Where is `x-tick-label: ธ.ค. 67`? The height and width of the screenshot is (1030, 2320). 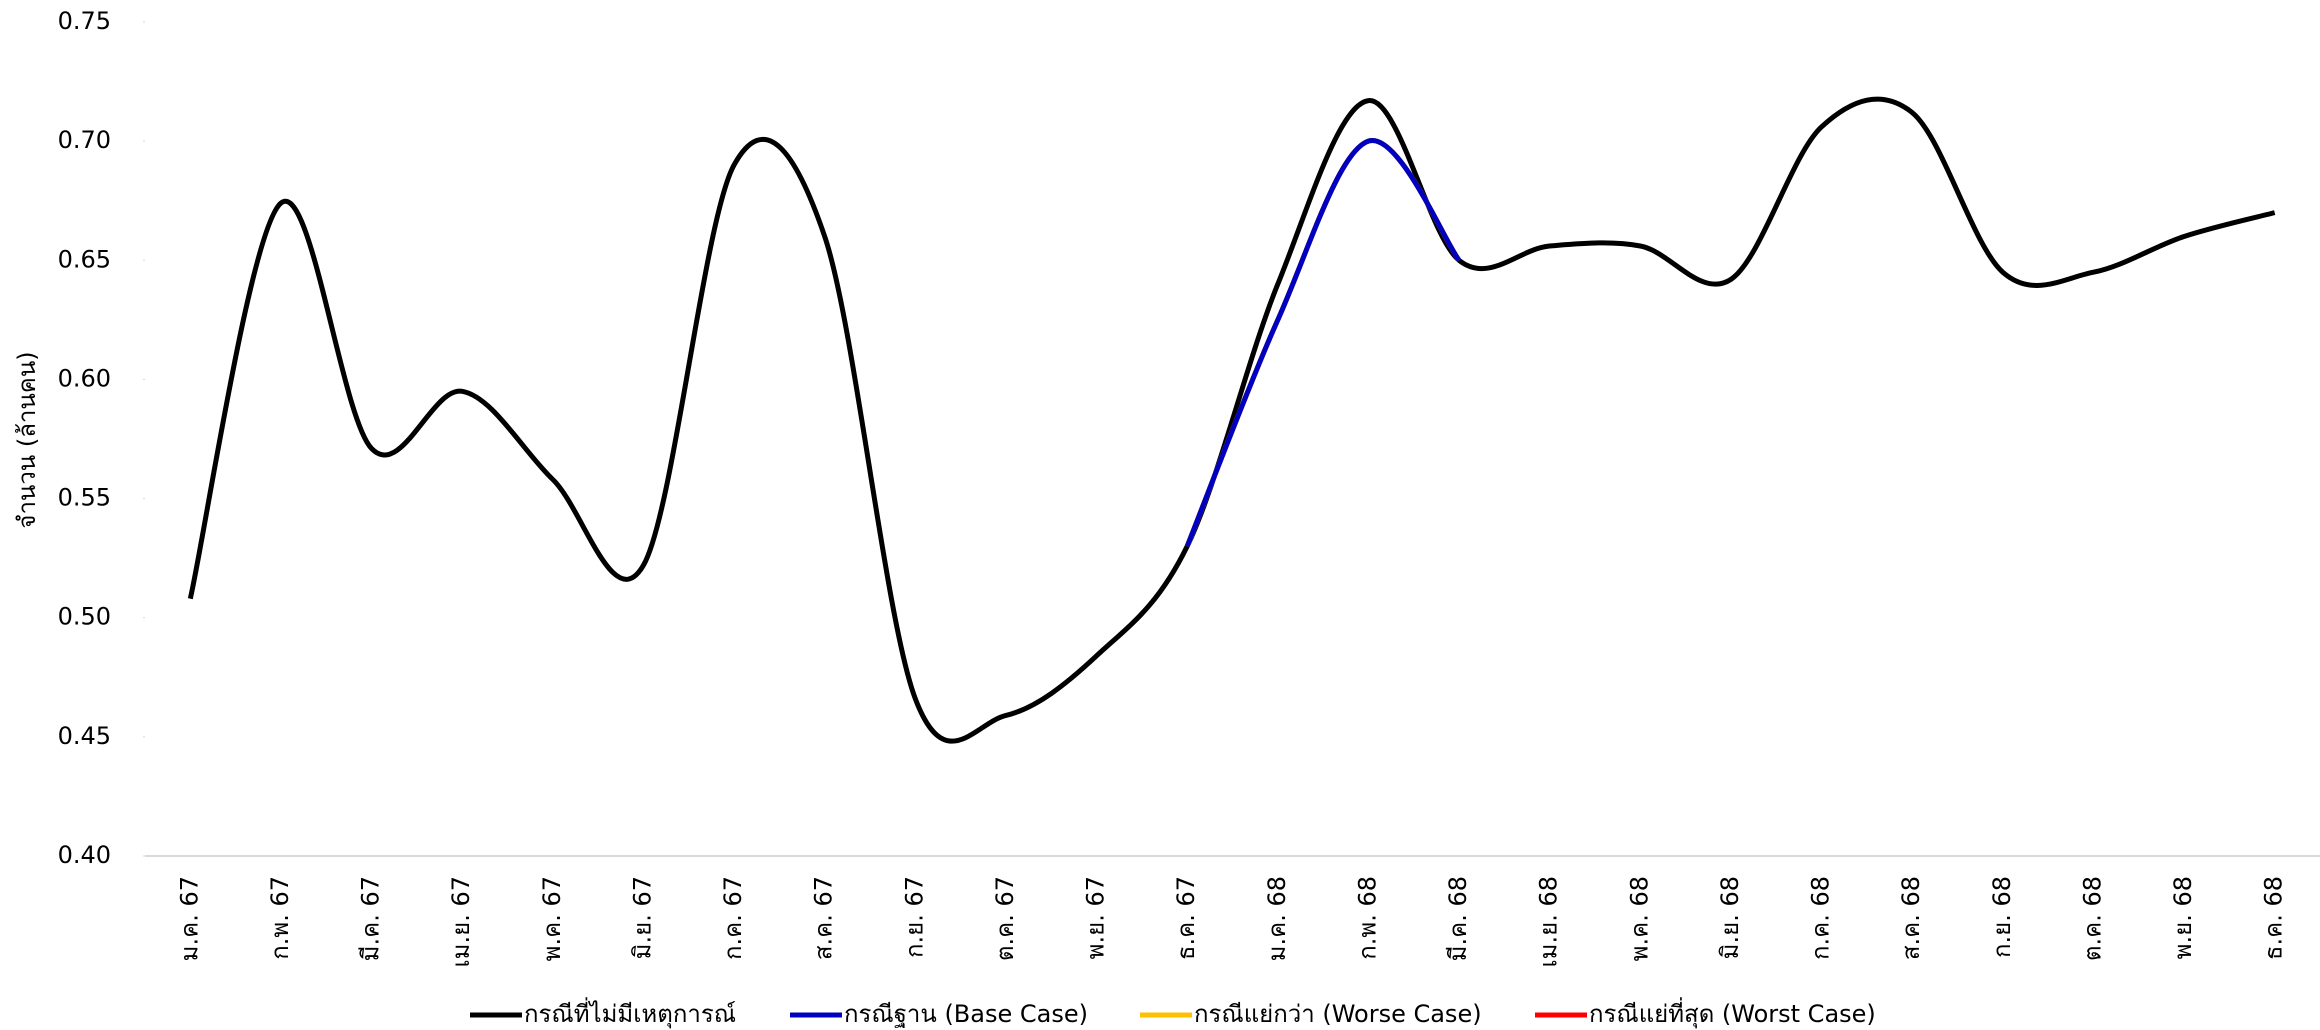
x-tick-label: ธ.ค. 67 is located at coordinates (1186, 918).